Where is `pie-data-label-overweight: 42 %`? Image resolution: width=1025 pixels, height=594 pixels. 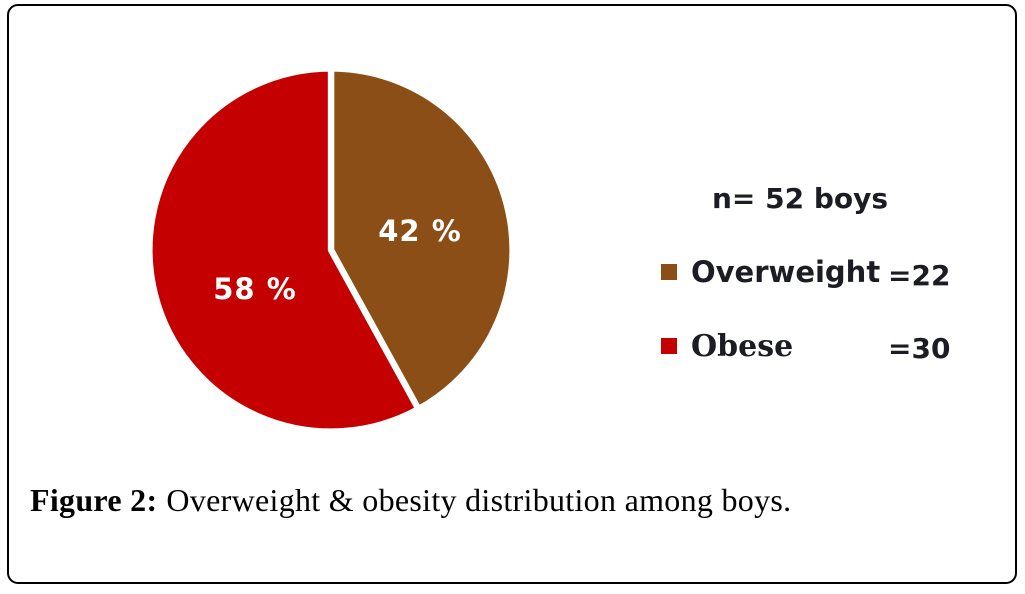 pie-data-label-overweight: 42 % is located at coordinates (420, 231).